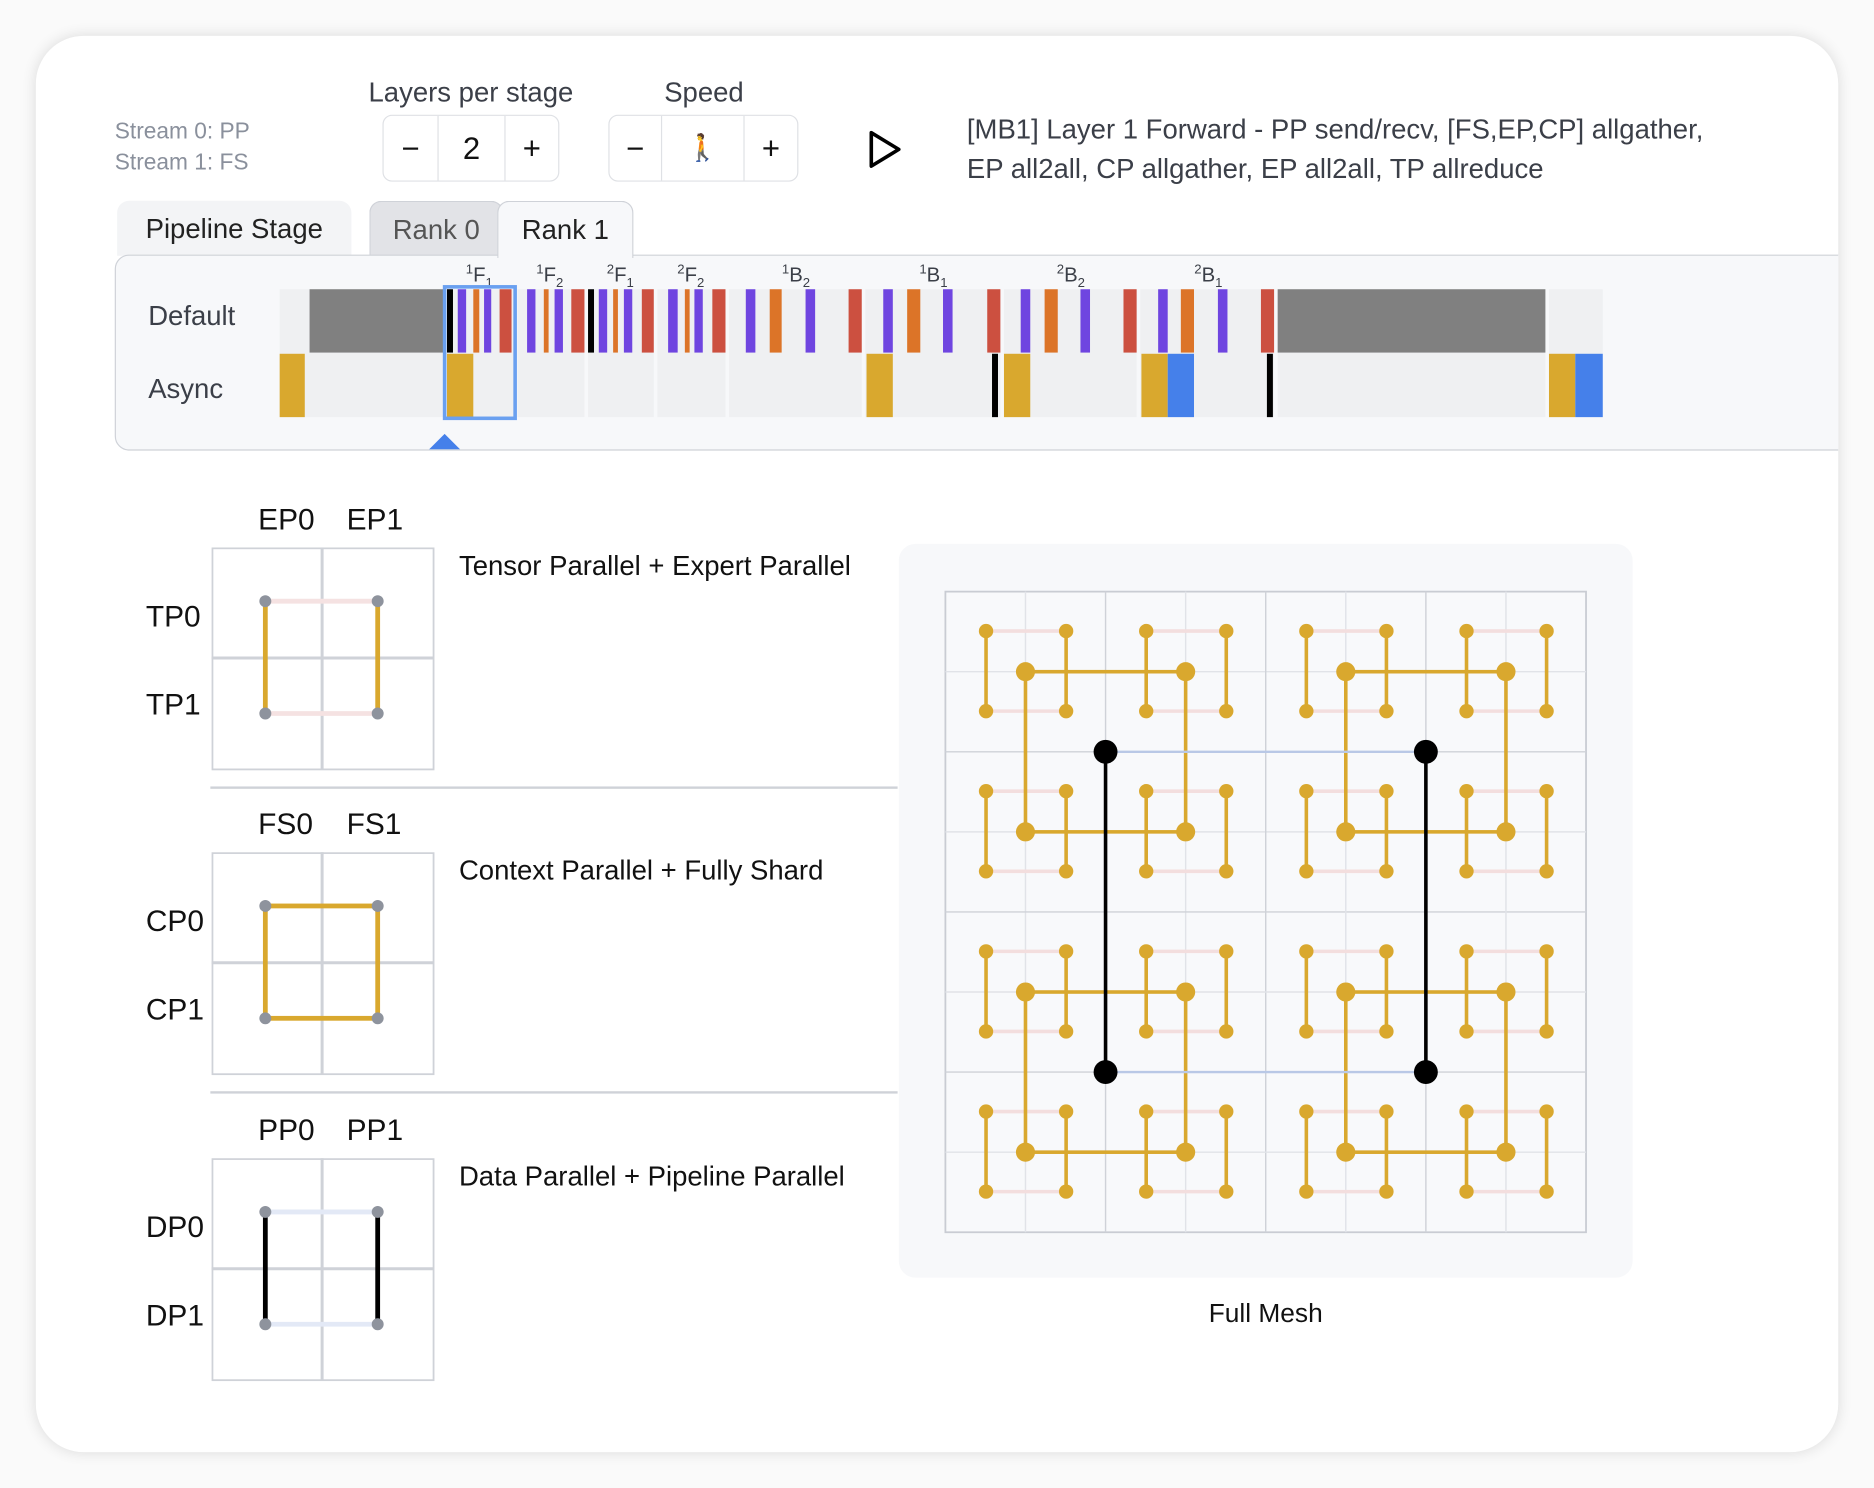 The height and width of the screenshot is (1488, 1874). Describe the element at coordinates (641, 870) in the screenshot. I see `diagram-title: Context Parallel + Fully Shard` at that location.